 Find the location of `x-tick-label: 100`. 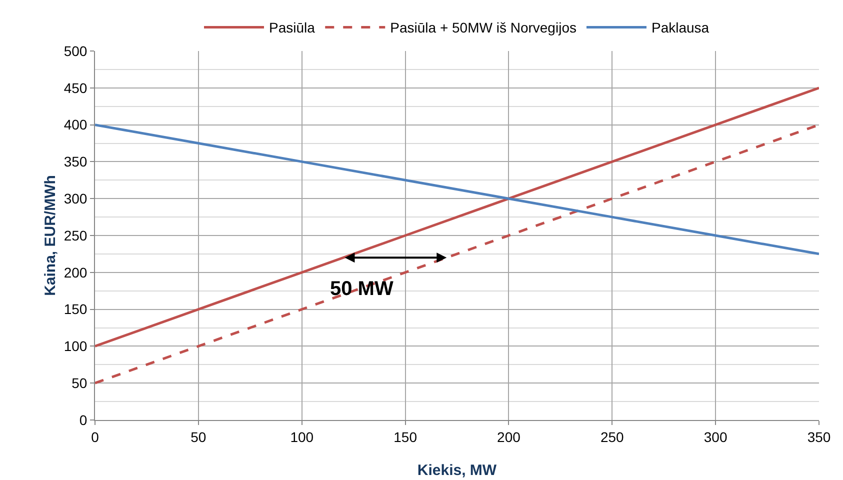

x-tick-label: 100 is located at coordinates (302, 436).